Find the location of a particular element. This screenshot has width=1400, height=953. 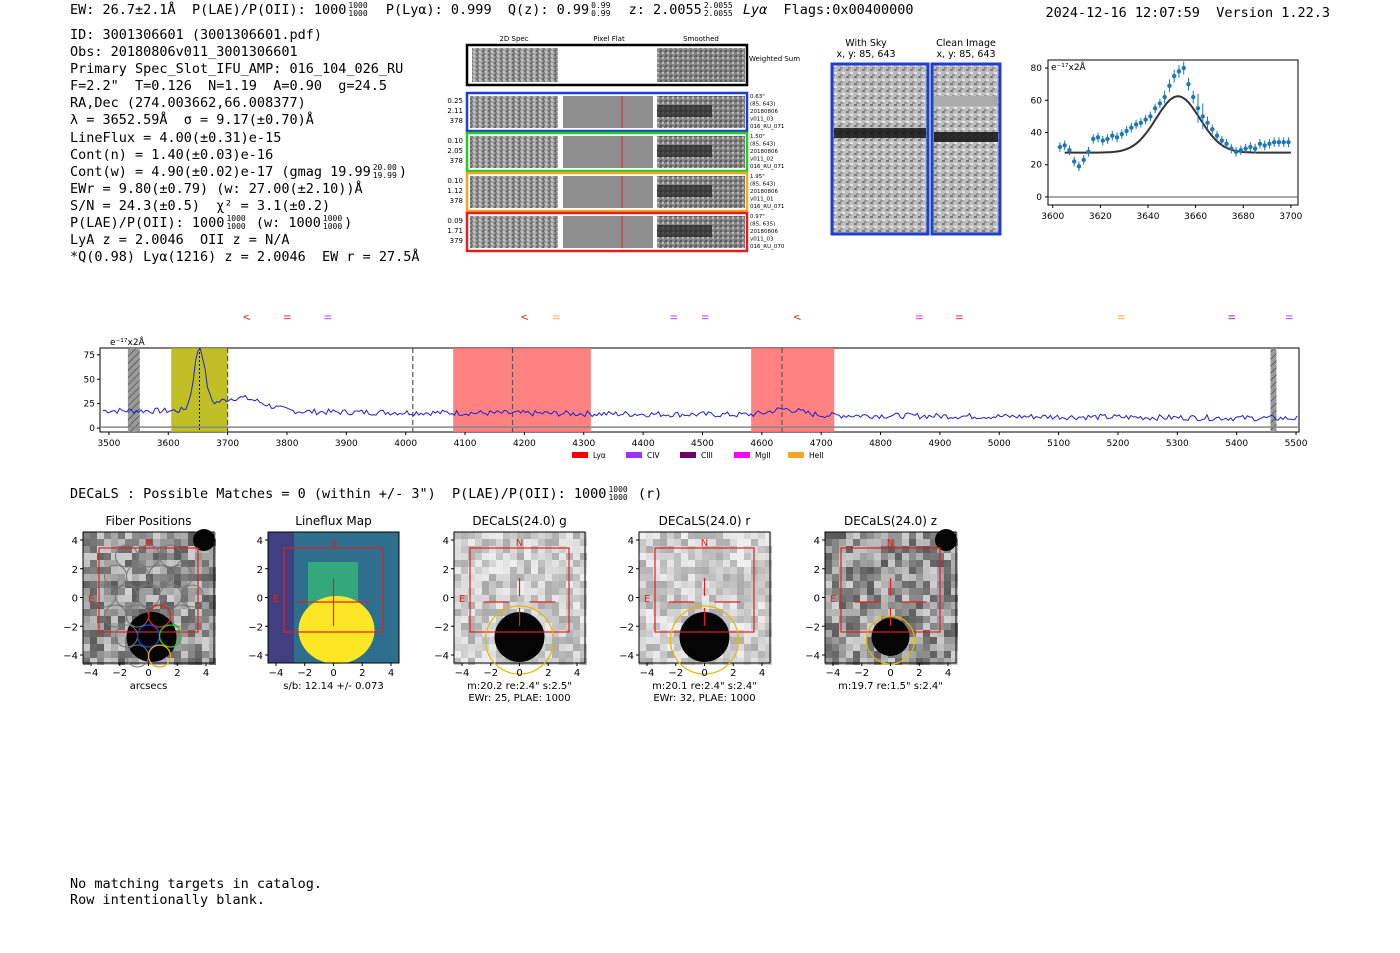

spec2d-row-frame is located at coordinates (607, 152).